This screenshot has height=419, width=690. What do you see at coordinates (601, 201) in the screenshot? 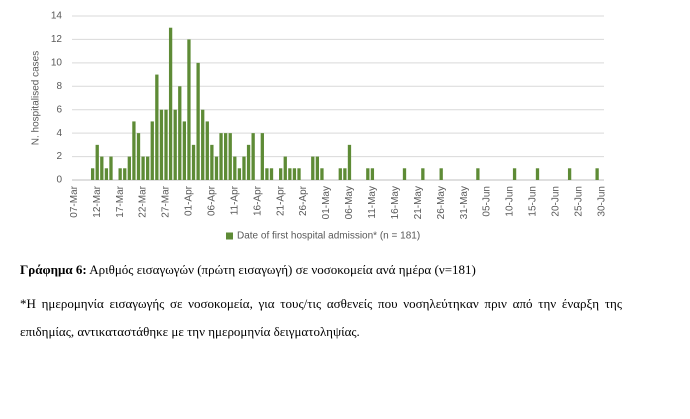
I see `x-tick-label: 30-Jun` at bounding box center [601, 201].